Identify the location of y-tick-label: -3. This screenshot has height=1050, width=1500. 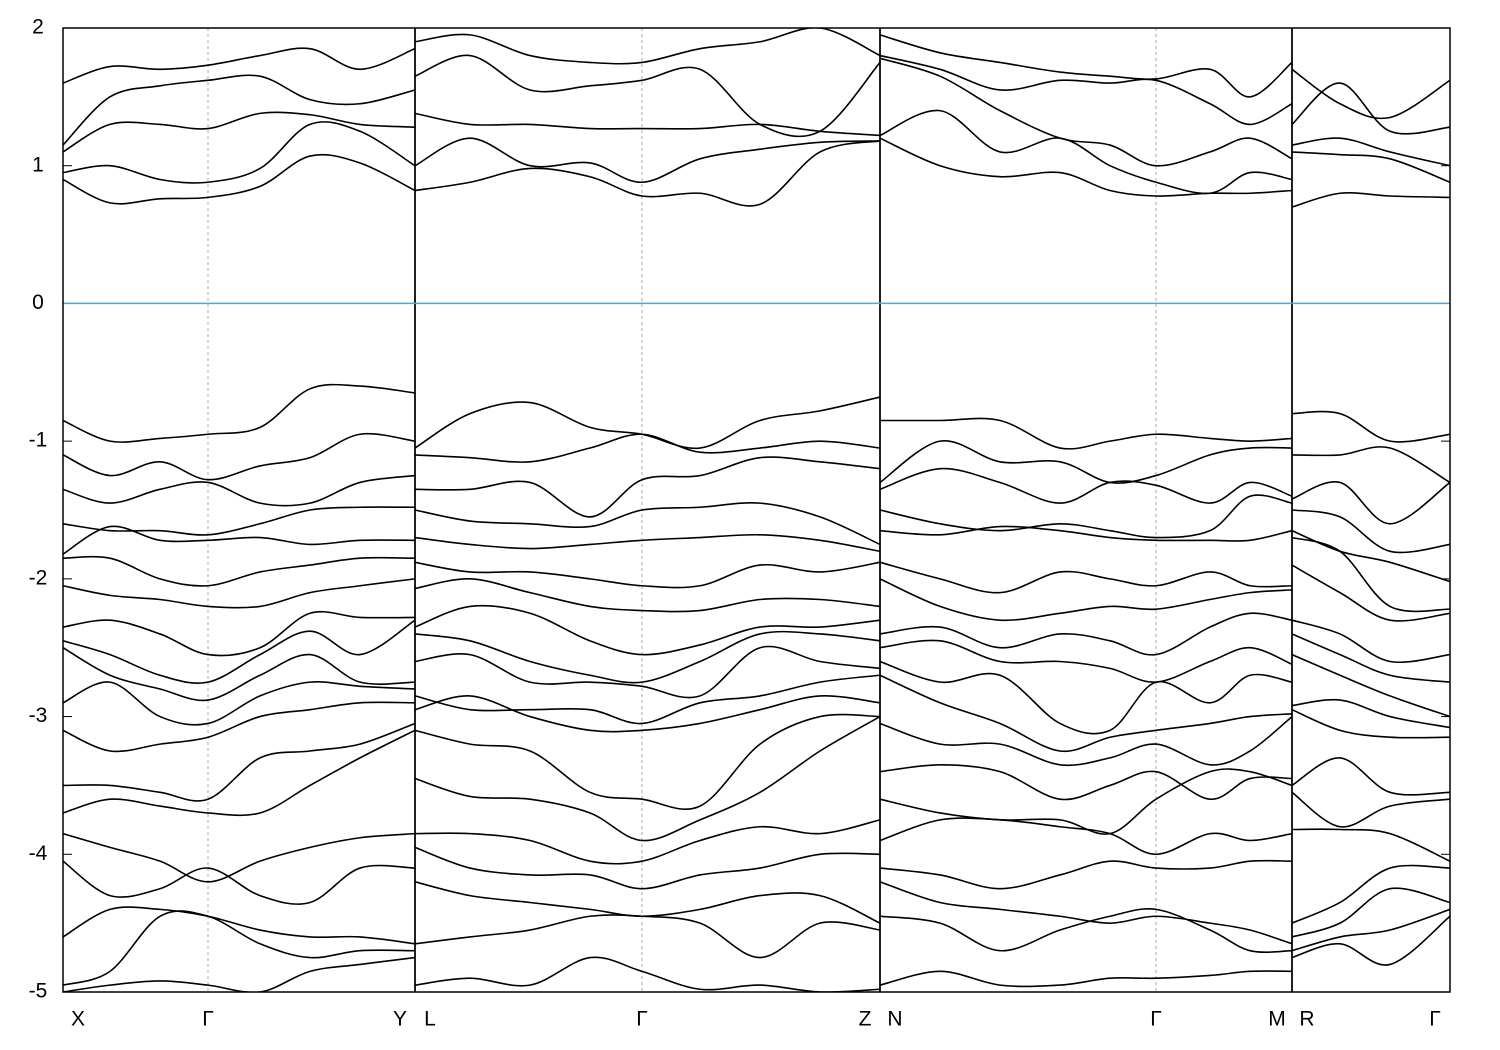
(38, 715).